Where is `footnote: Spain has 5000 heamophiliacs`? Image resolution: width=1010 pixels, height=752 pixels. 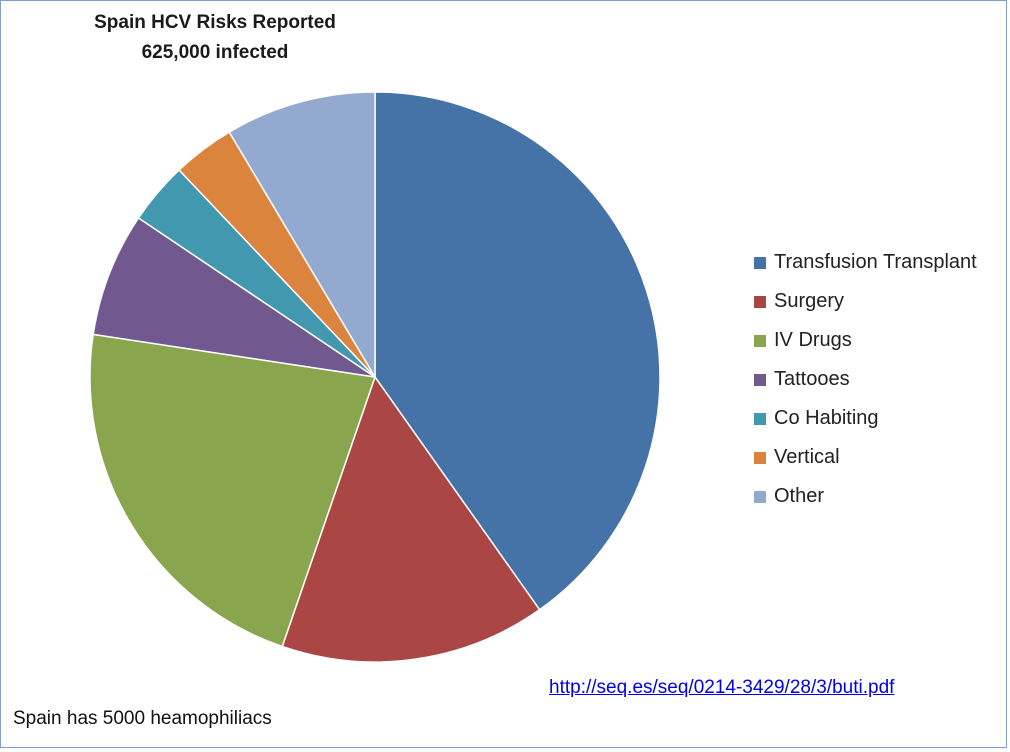 footnote: Spain has 5000 heamophiliacs is located at coordinates (142, 718).